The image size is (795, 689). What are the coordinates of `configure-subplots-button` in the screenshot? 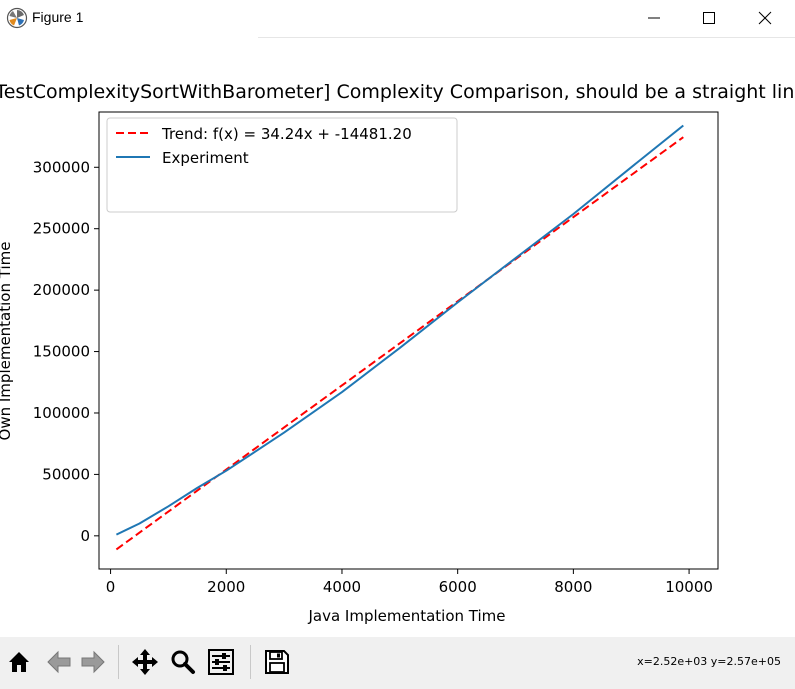 It's located at (221, 662).